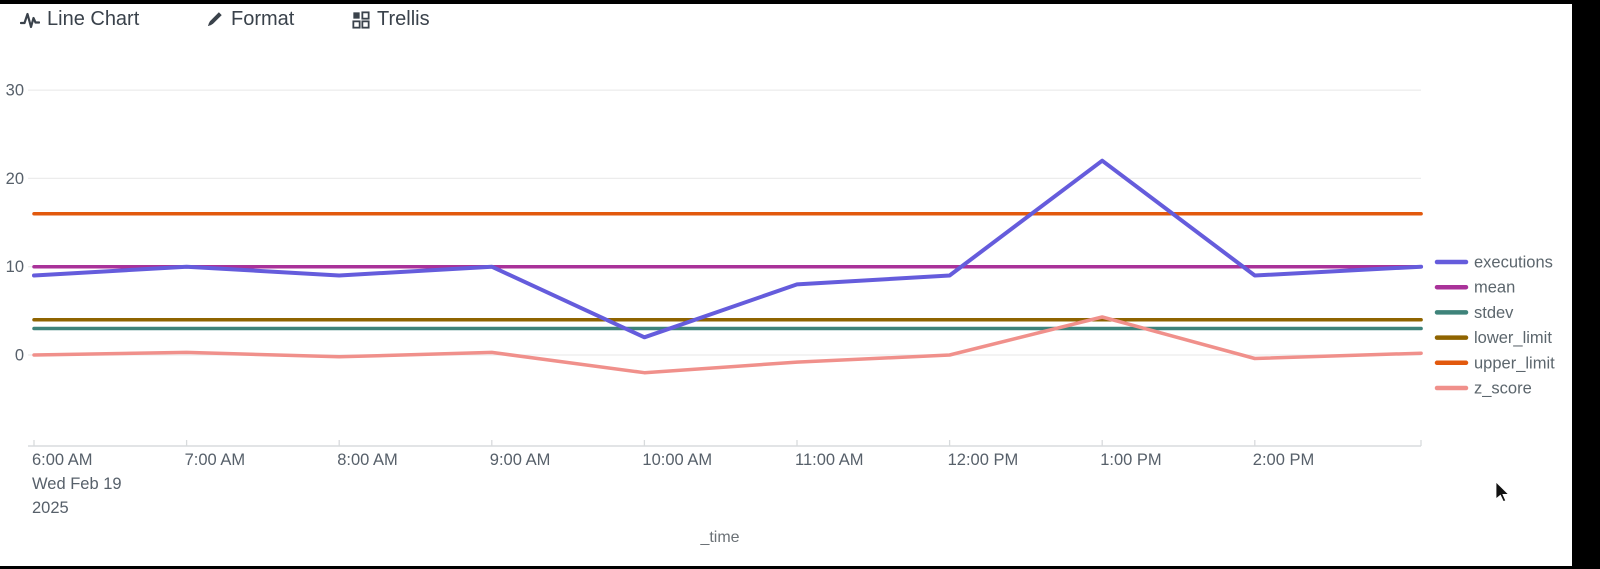 This screenshot has width=1600, height=569. I want to click on y-axis-tick-label: 30, so click(15, 91).